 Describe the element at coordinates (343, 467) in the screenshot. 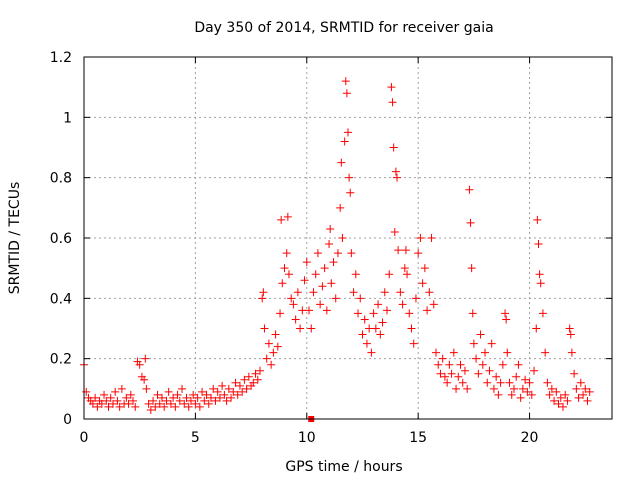

I see `x-axis-title: GPS time / hours` at that location.